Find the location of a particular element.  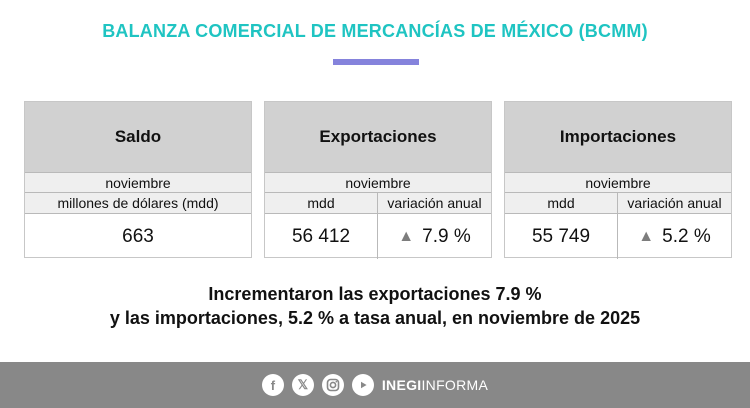

card-variation: ▲ 7.9 % is located at coordinates (434, 236).